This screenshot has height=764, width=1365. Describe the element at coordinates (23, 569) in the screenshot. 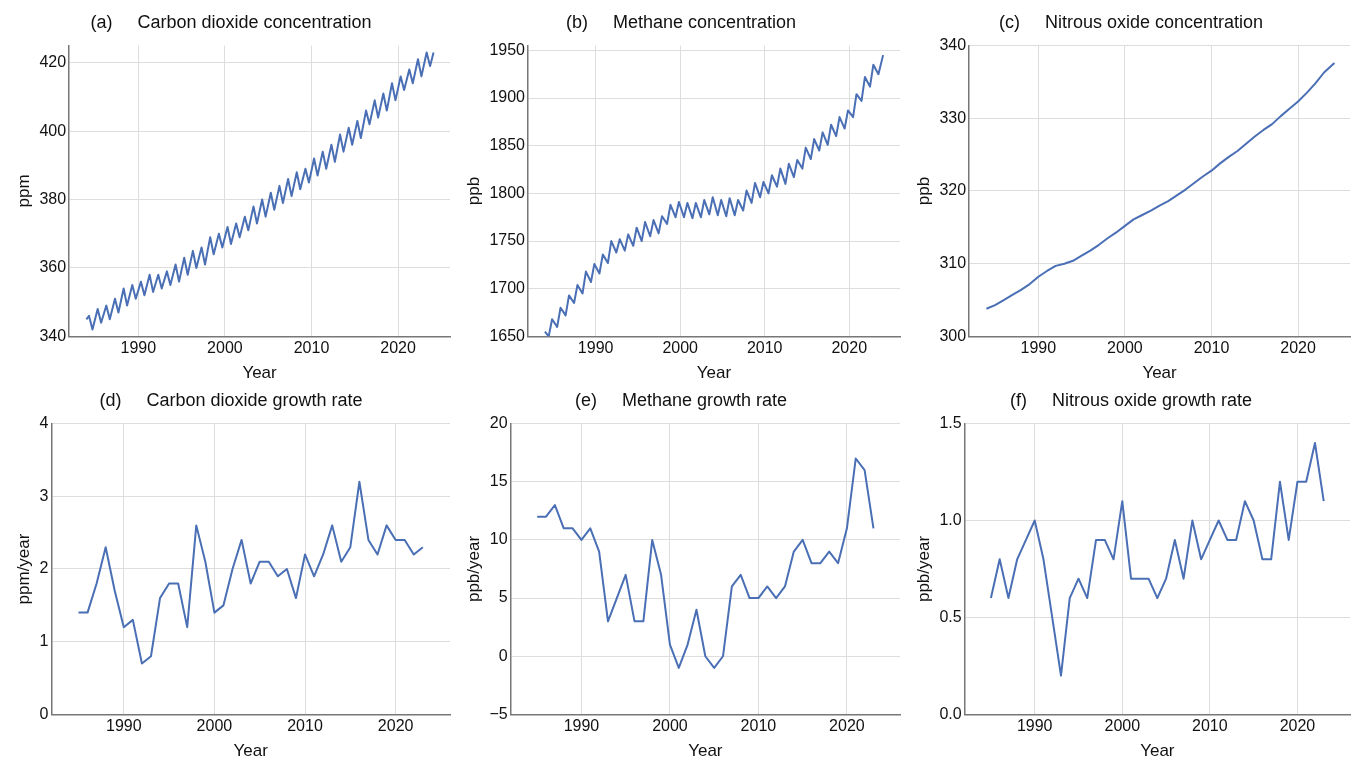

I see `y-axis-title: ppm/year` at that location.